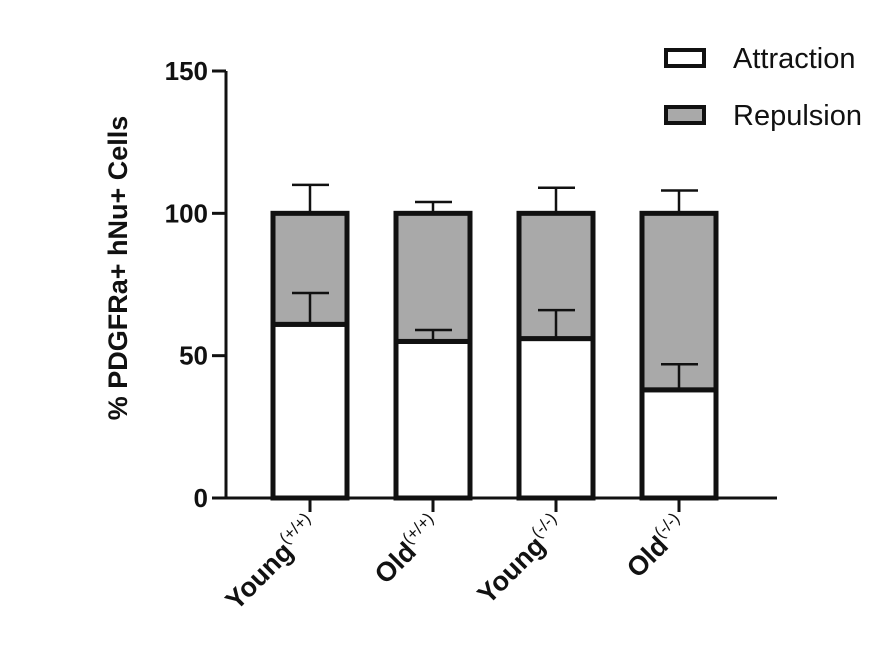  What do you see at coordinates (193, 356) in the screenshot?
I see `y-tick-label: 50` at bounding box center [193, 356].